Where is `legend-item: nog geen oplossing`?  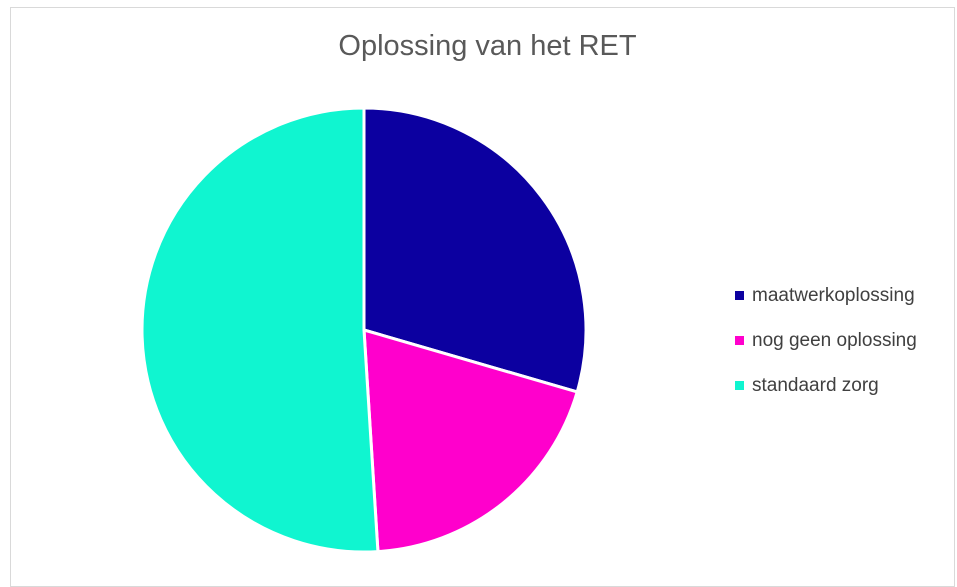
legend-item: nog geen oplossing is located at coordinates (826, 340).